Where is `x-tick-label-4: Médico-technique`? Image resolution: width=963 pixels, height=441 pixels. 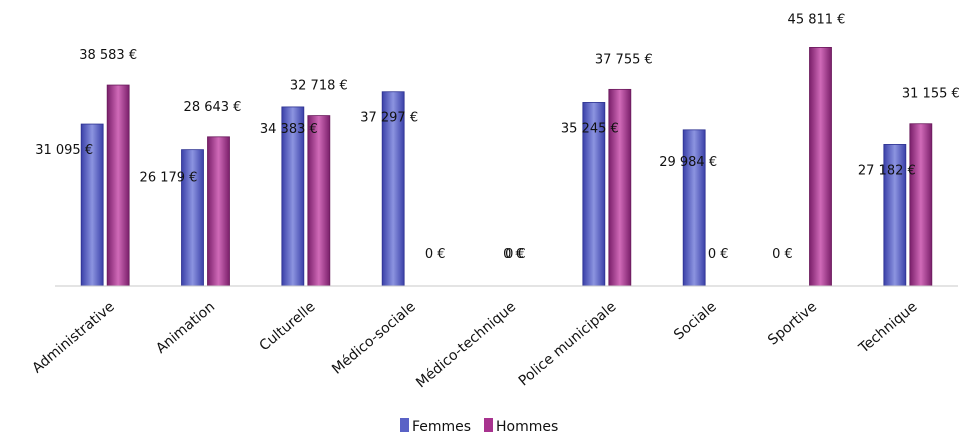
x-tick-label-4: Médico-technique is located at coordinates (466, 345).